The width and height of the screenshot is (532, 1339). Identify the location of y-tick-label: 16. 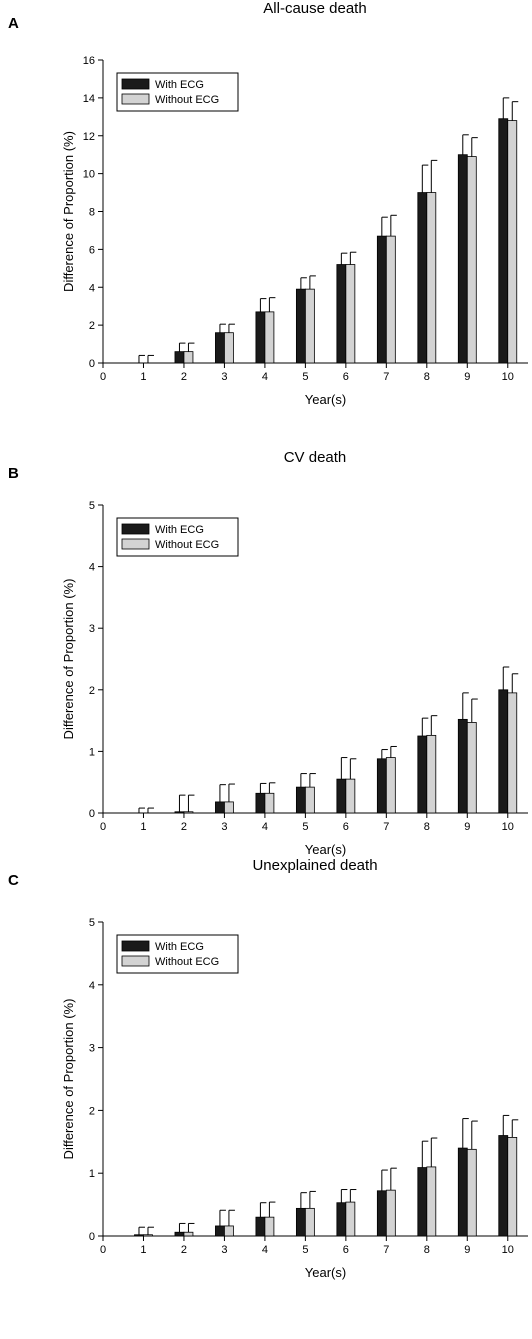
(89, 61).